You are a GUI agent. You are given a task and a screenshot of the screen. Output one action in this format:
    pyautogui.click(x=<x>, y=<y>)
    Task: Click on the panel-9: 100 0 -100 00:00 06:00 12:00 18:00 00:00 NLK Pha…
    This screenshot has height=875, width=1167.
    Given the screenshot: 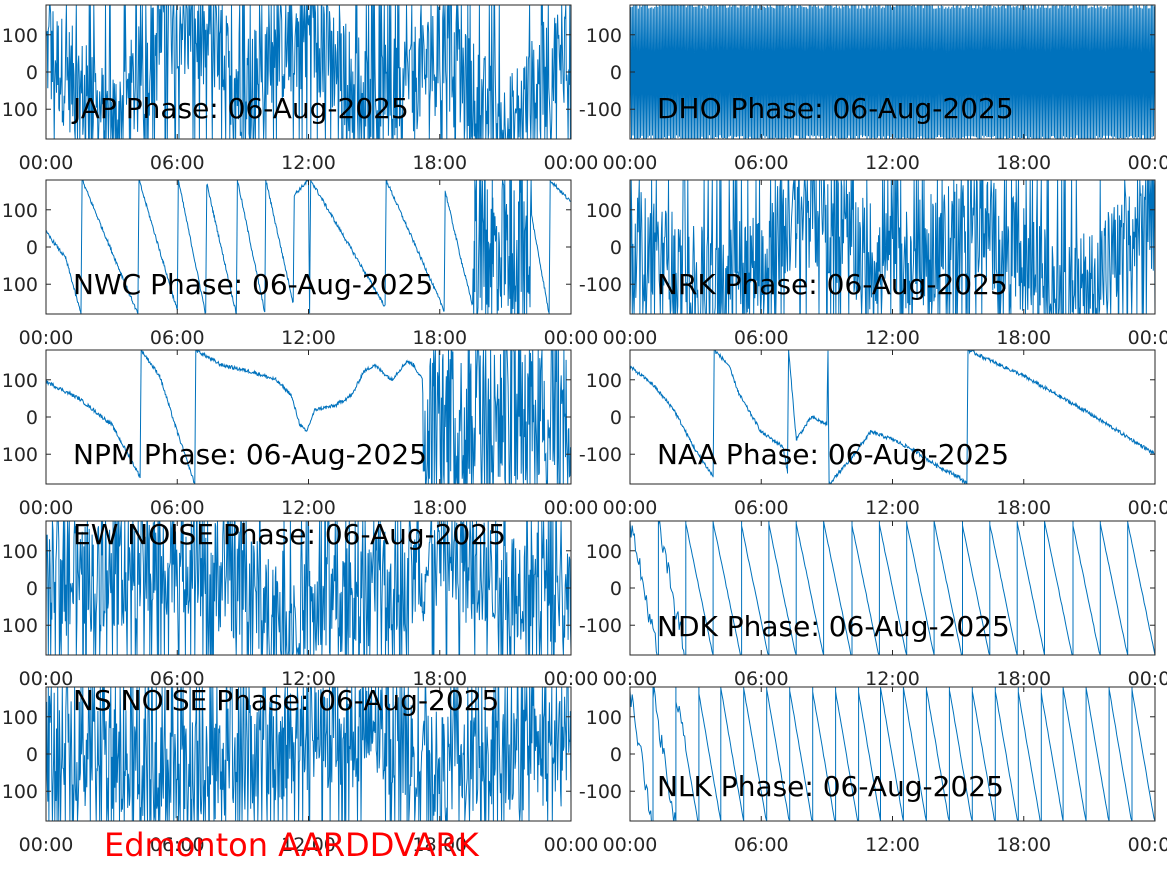 What is the action you would take?
    pyautogui.click(x=873, y=771)
    